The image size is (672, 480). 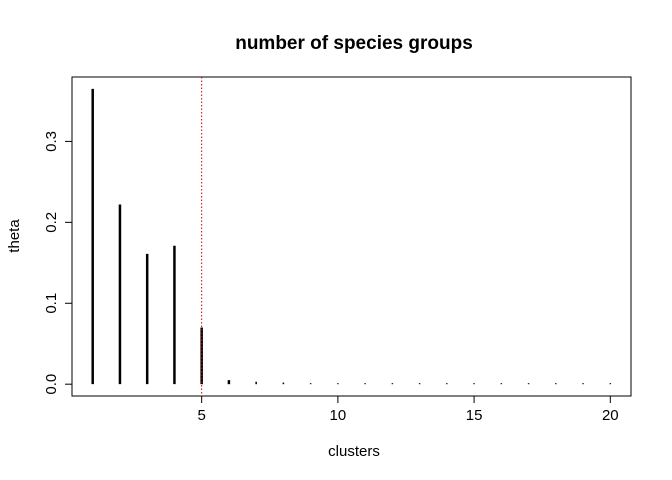 I want to click on x-axis-label: clusters, so click(x=354, y=451).